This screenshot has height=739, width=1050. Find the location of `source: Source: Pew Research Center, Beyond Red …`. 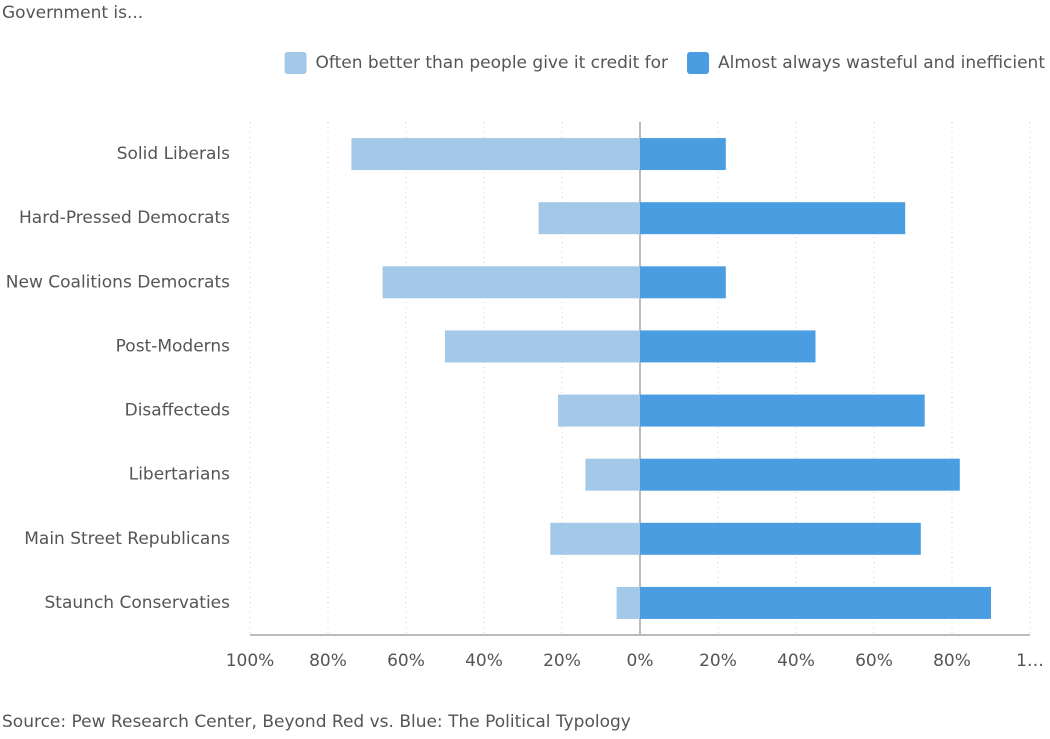

source: Source: Pew Research Center, Beyond Red … is located at coordinates (316, 722).